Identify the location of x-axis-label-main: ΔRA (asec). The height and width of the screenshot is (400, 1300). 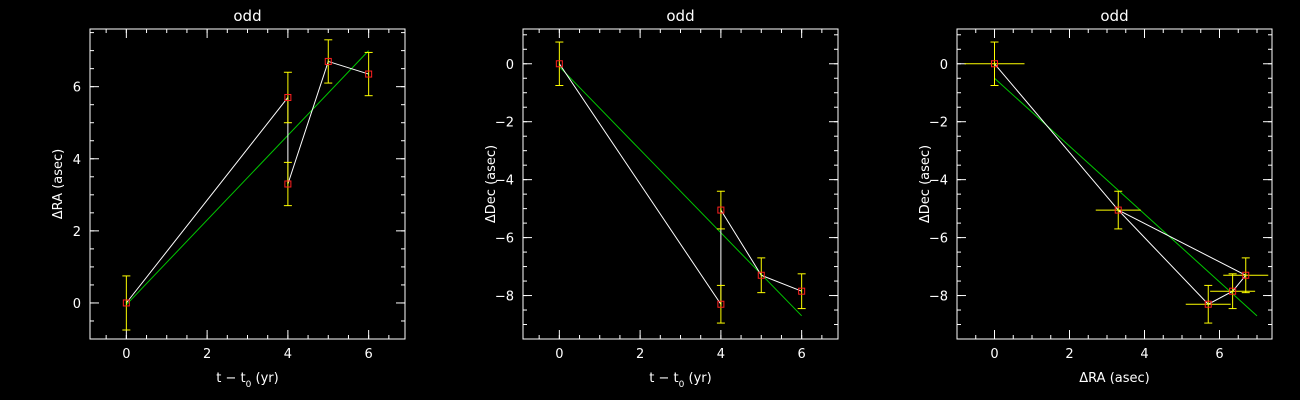
(1114, 378).